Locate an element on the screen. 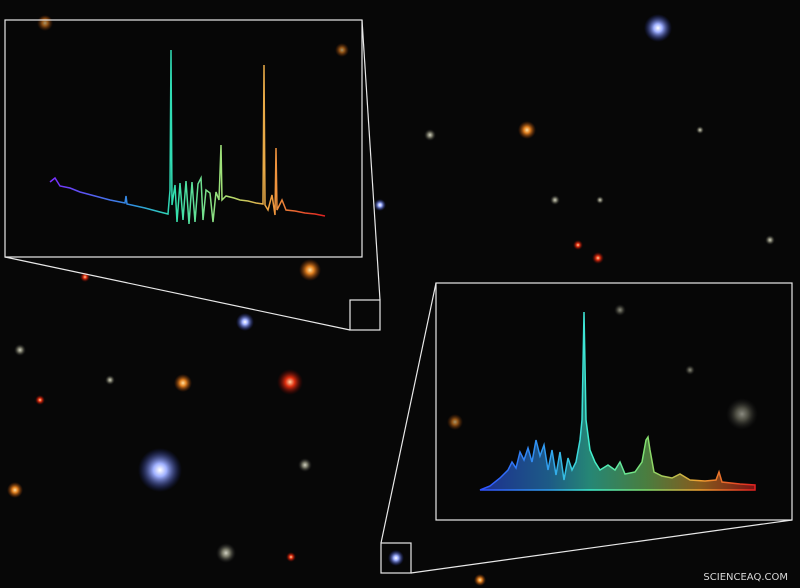 Image resolution: width=800 pixels, height=588 pixels. watermark: SCIENCEAQ.COM is located at coordinates (745, 577).